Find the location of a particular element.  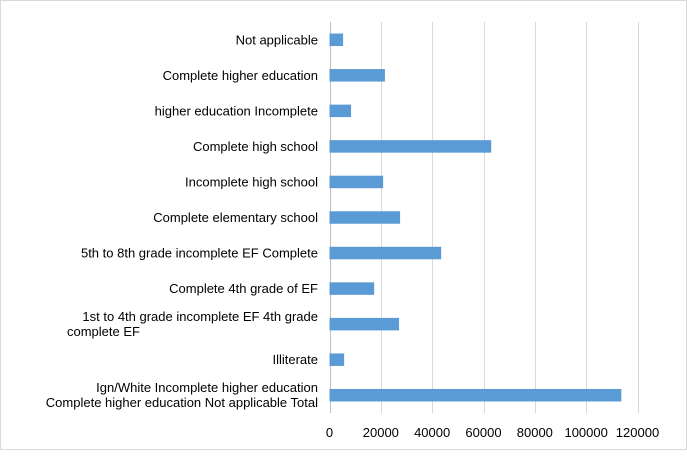

x-tick-label: 40000 is located at coordinates (432, 432).